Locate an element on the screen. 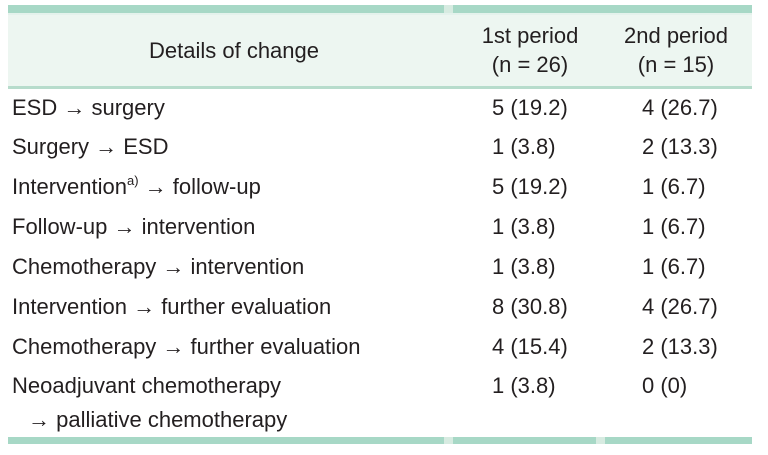  header-details-of-change: Details of change is located at coordinates (234, 52).